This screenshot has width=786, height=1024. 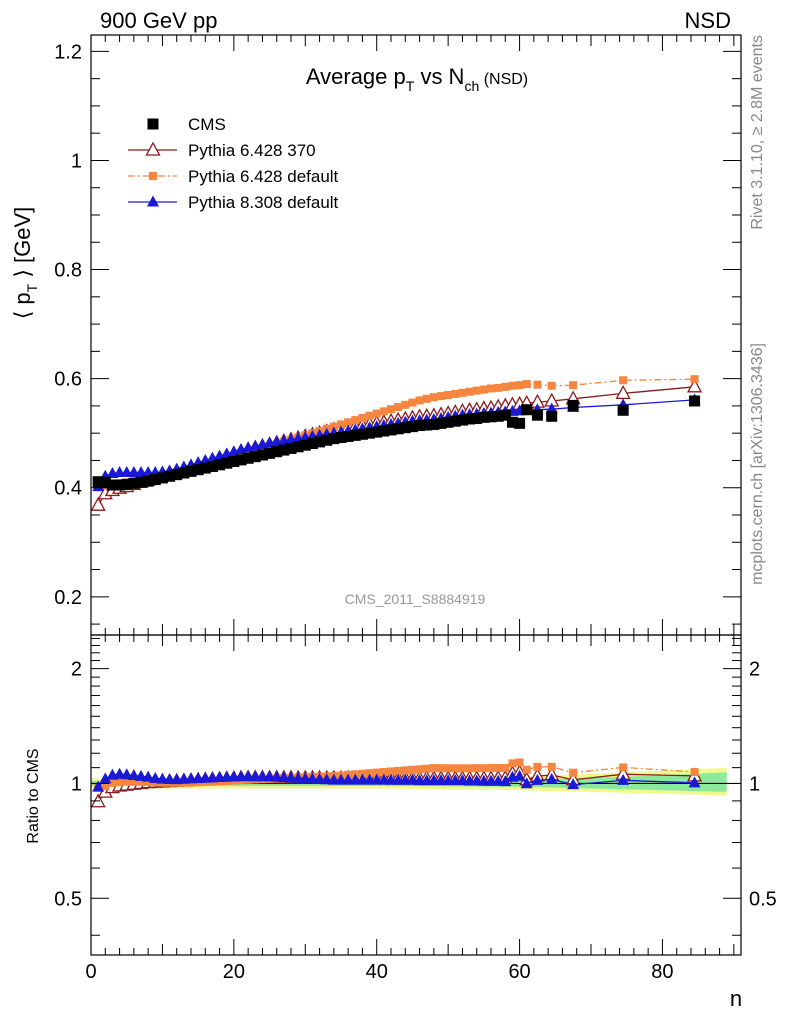 I want to click on ratio-plot-series, so click(x=396, y=783).